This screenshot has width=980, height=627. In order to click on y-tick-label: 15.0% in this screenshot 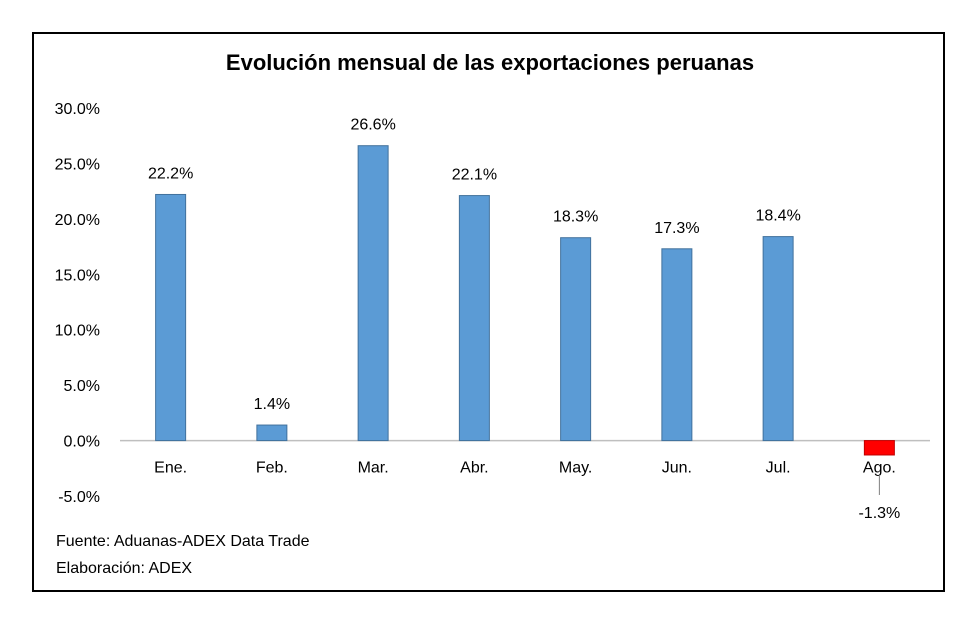, I will do `click(77, 275)`.